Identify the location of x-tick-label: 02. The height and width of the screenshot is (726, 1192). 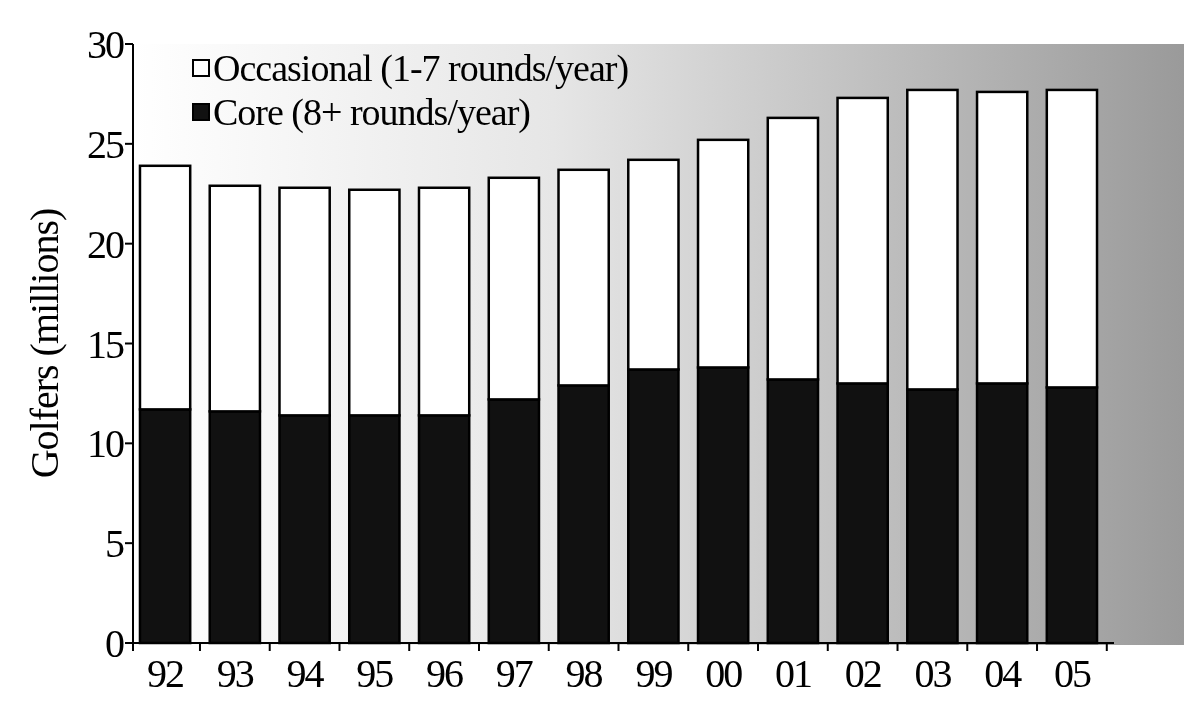
(862, 673).